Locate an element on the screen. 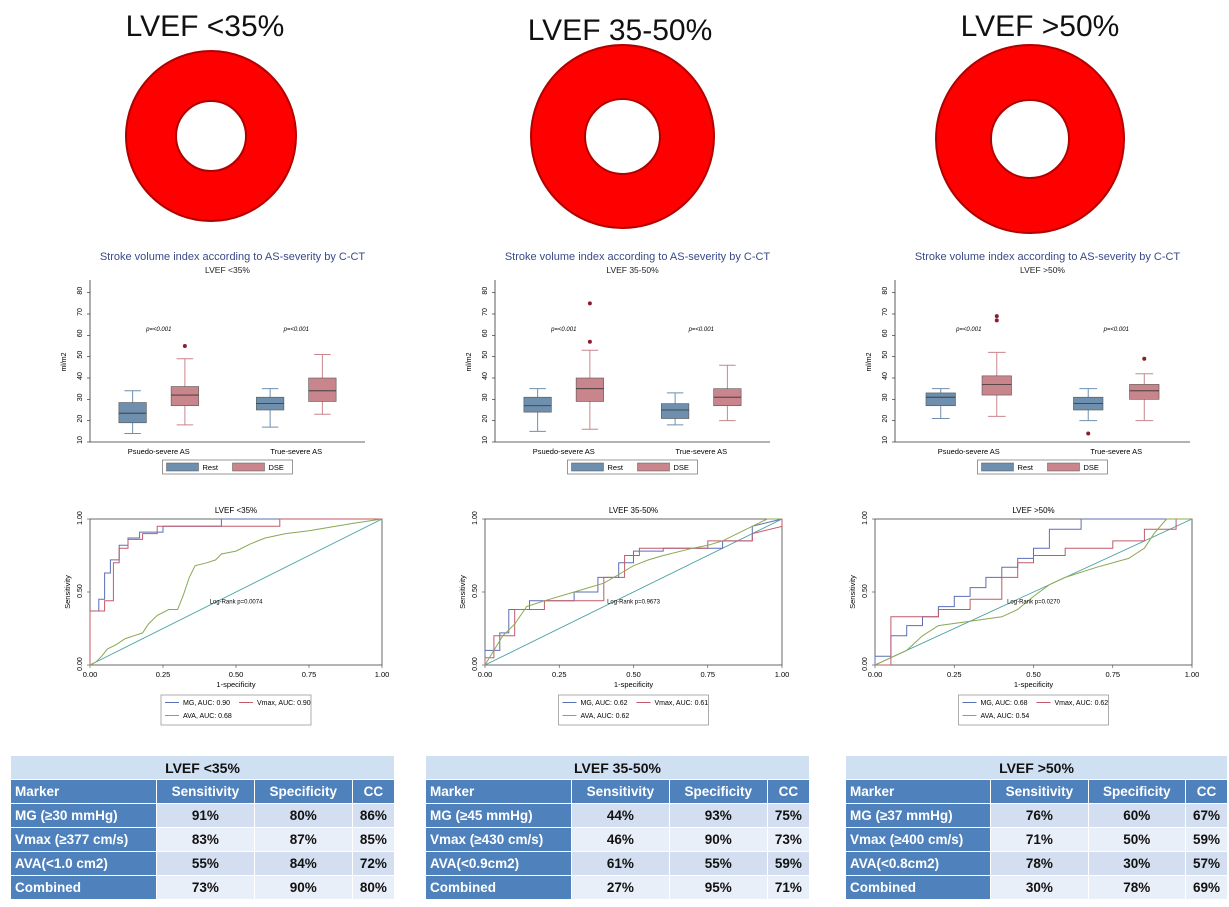 This screenshot has width=1229, height=907. legend-label: Rest is located at coordinates (616, 467).